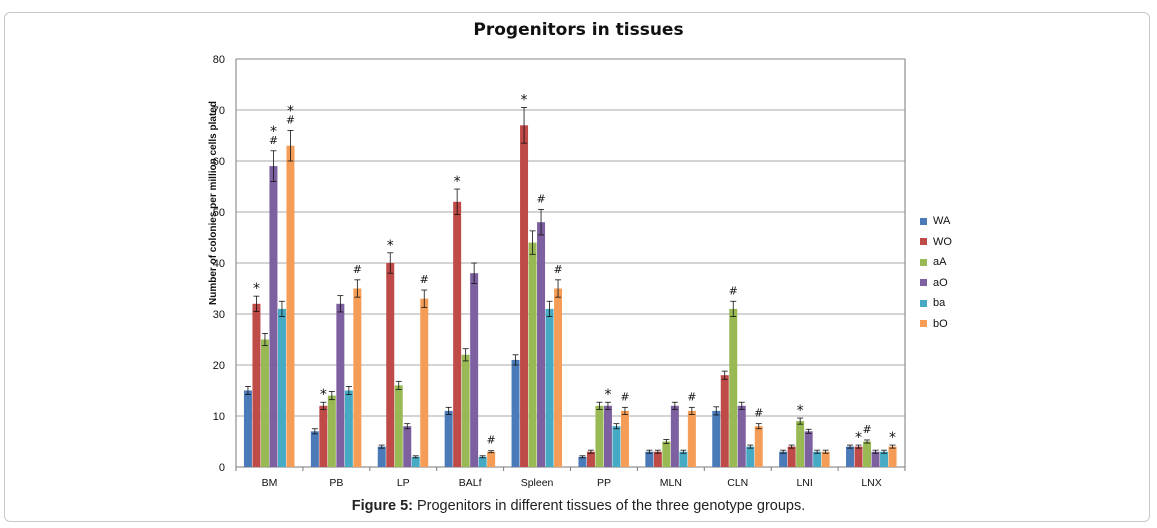  Describe the element at coordinates (219, 417) in the screenshot. I see `y-tick-label: 10` at that location.